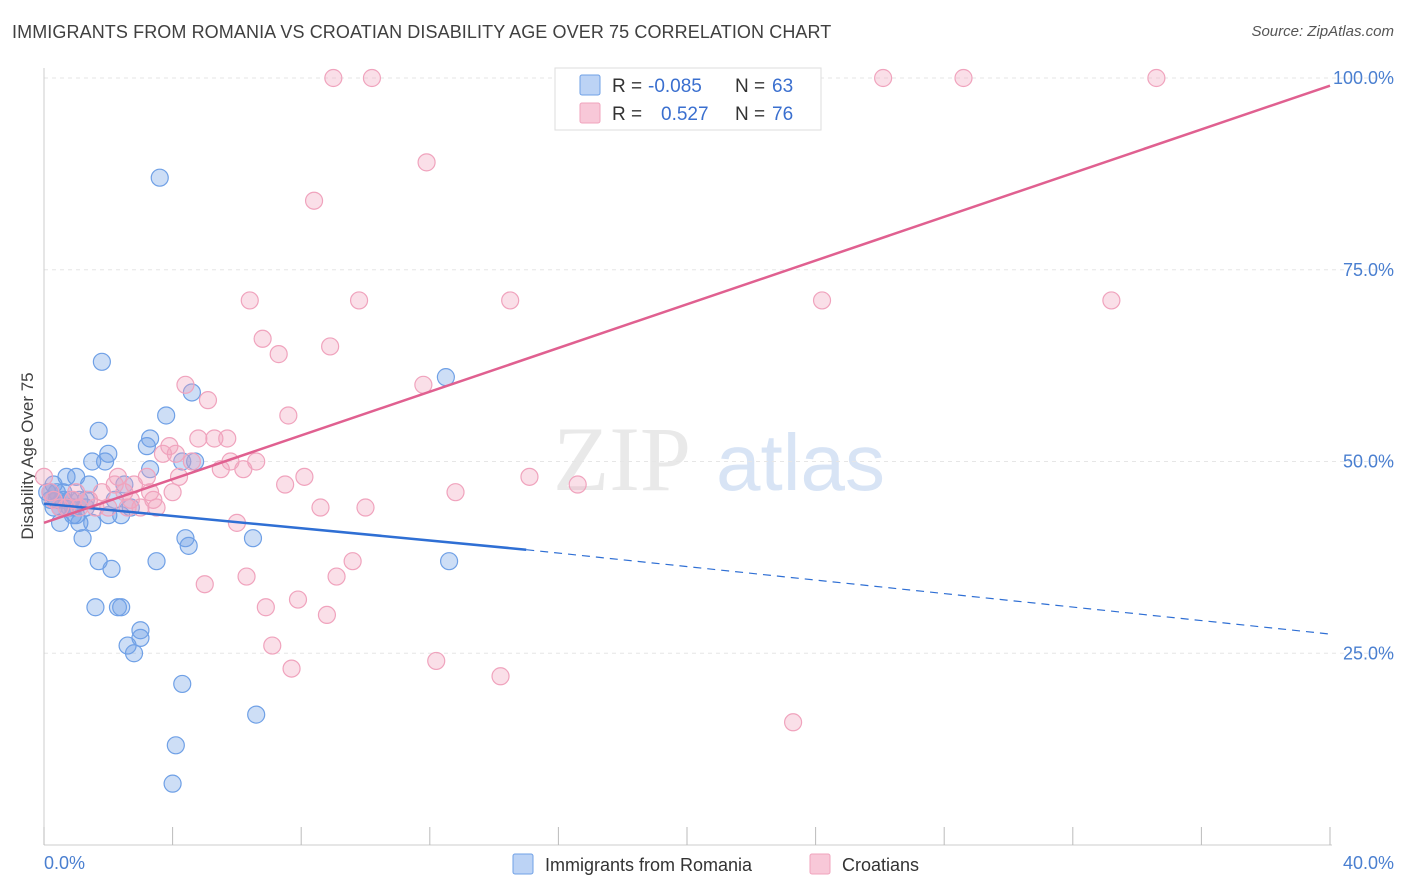 The height and width of the screenshot is (892, 1406). I want to click on y-tick-label: 50.0%, so click(1368, 462).